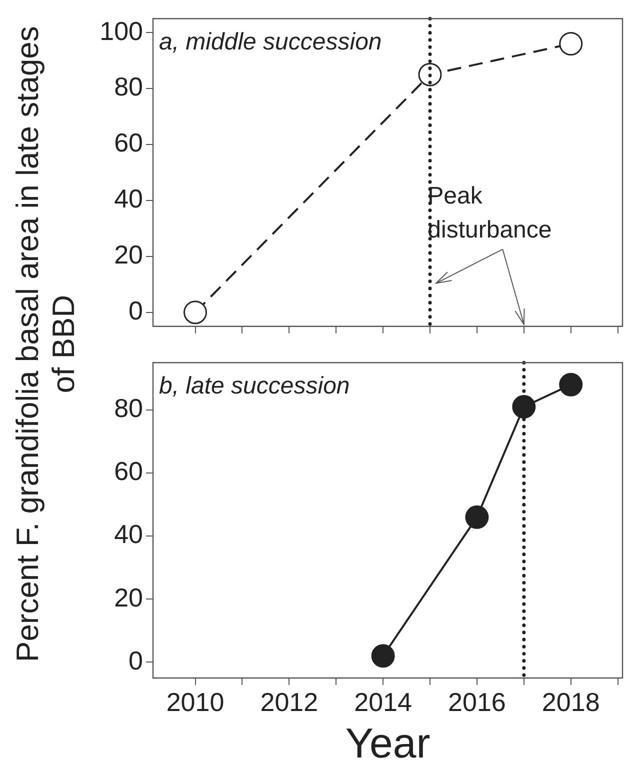  I want to click on x-tick-label: 2018, so click(571, 701).